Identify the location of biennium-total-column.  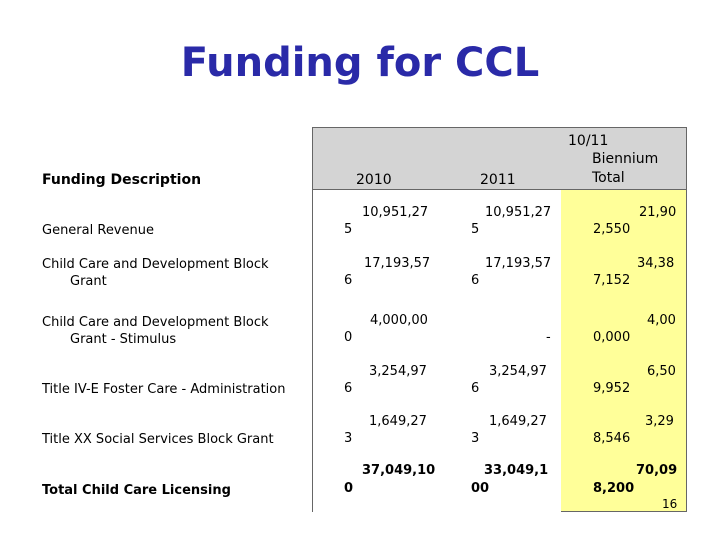
(624, 351).